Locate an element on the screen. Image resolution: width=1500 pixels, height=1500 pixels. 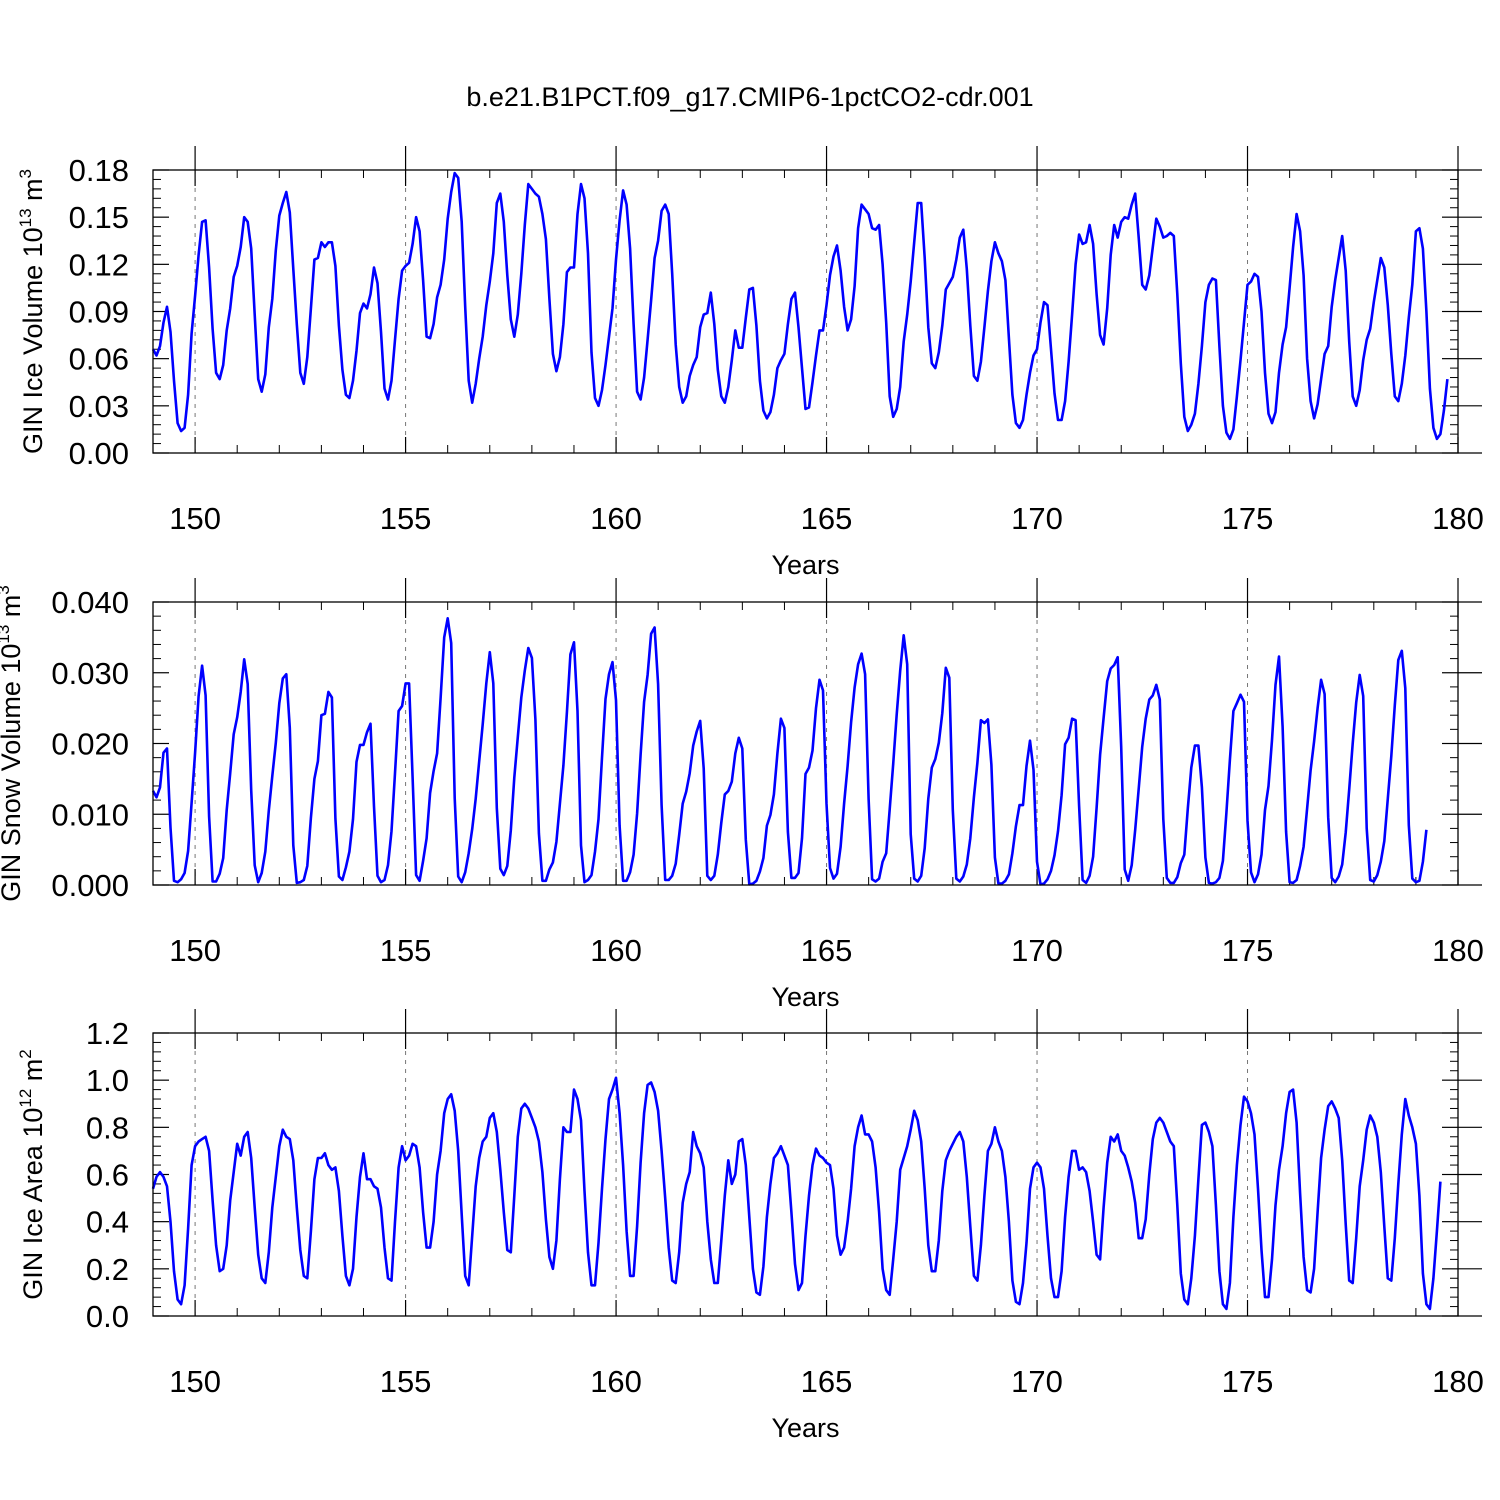
y-tick-label: 0.020 is located at coordinates (90, 744).